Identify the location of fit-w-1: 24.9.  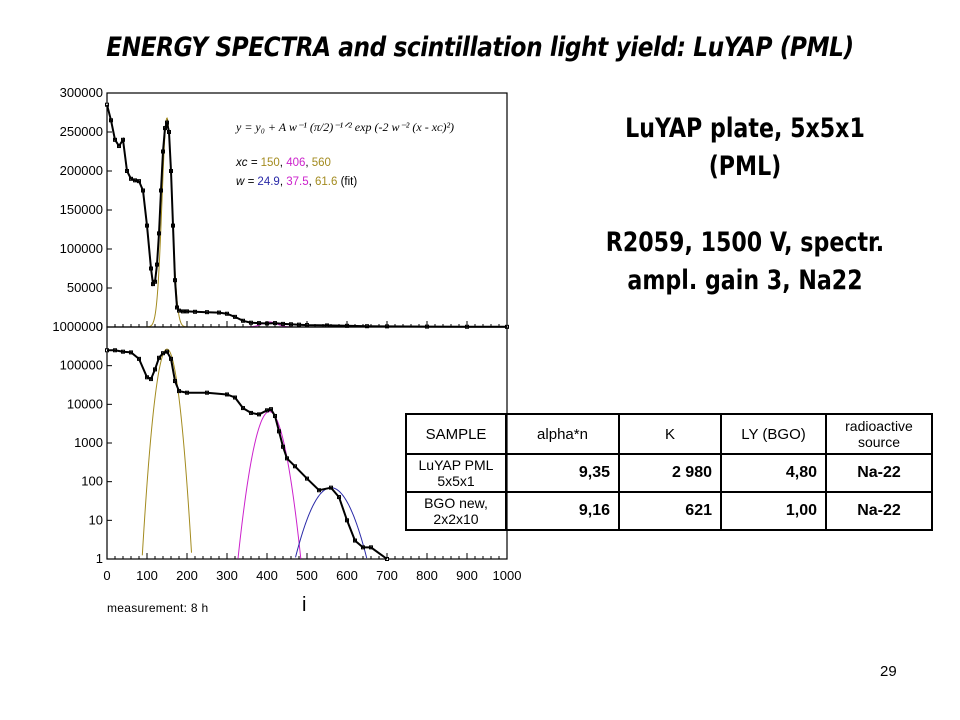
(268, 182).